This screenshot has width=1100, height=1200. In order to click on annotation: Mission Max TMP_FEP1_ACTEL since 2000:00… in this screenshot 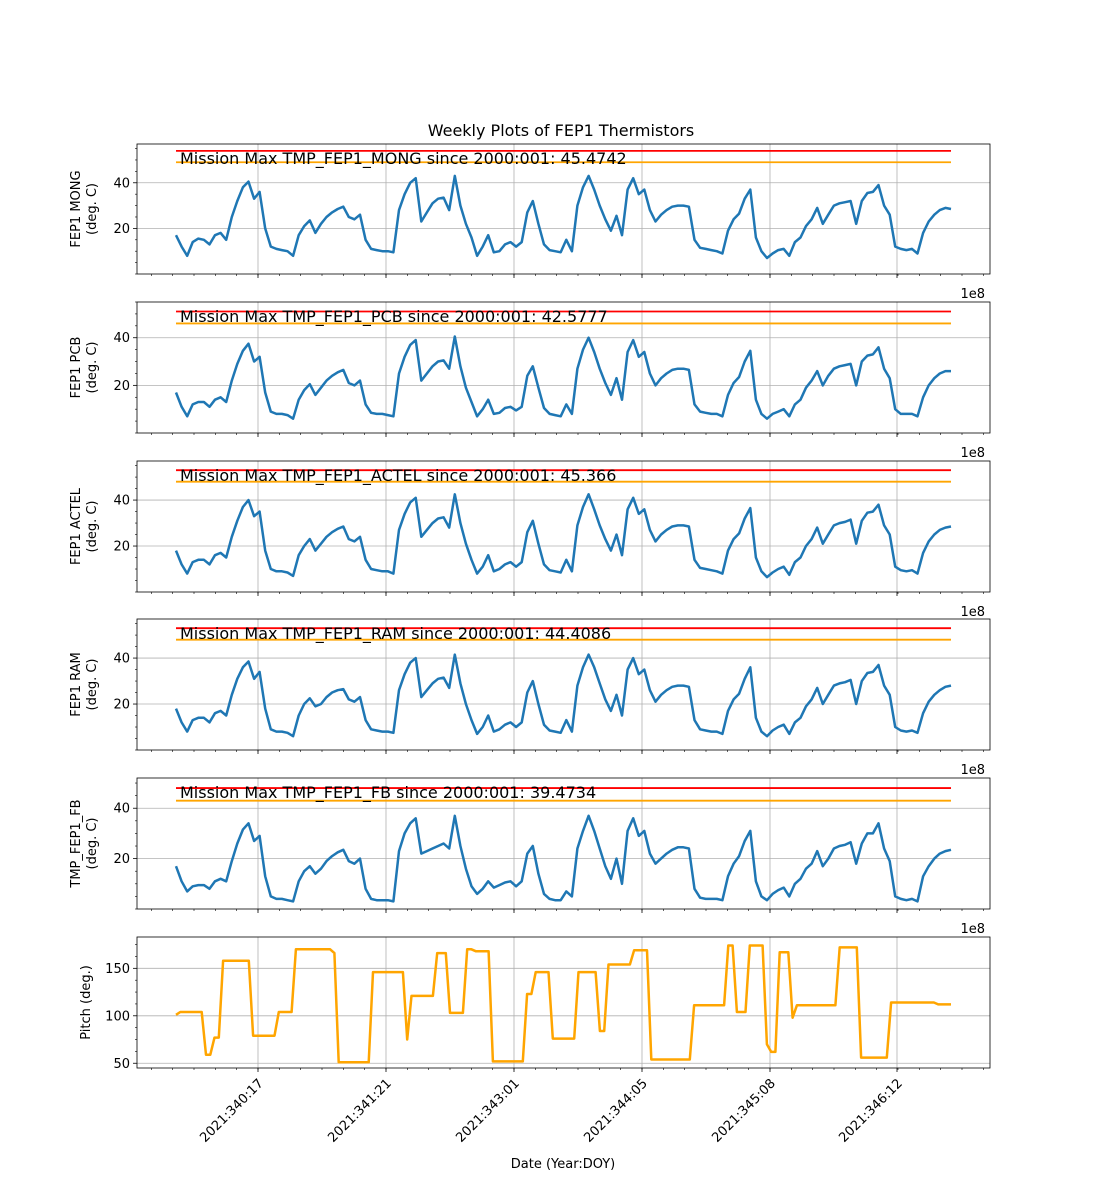, I will do `click(398, 476)`.